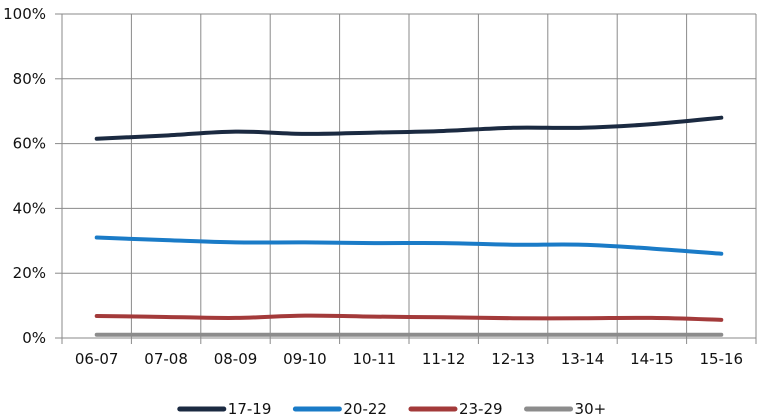 The image size is (784, 419). Describe the element at coordinates (455, 409) in the screenshot. I see `legend-item-23-29: 23-29` at that location.